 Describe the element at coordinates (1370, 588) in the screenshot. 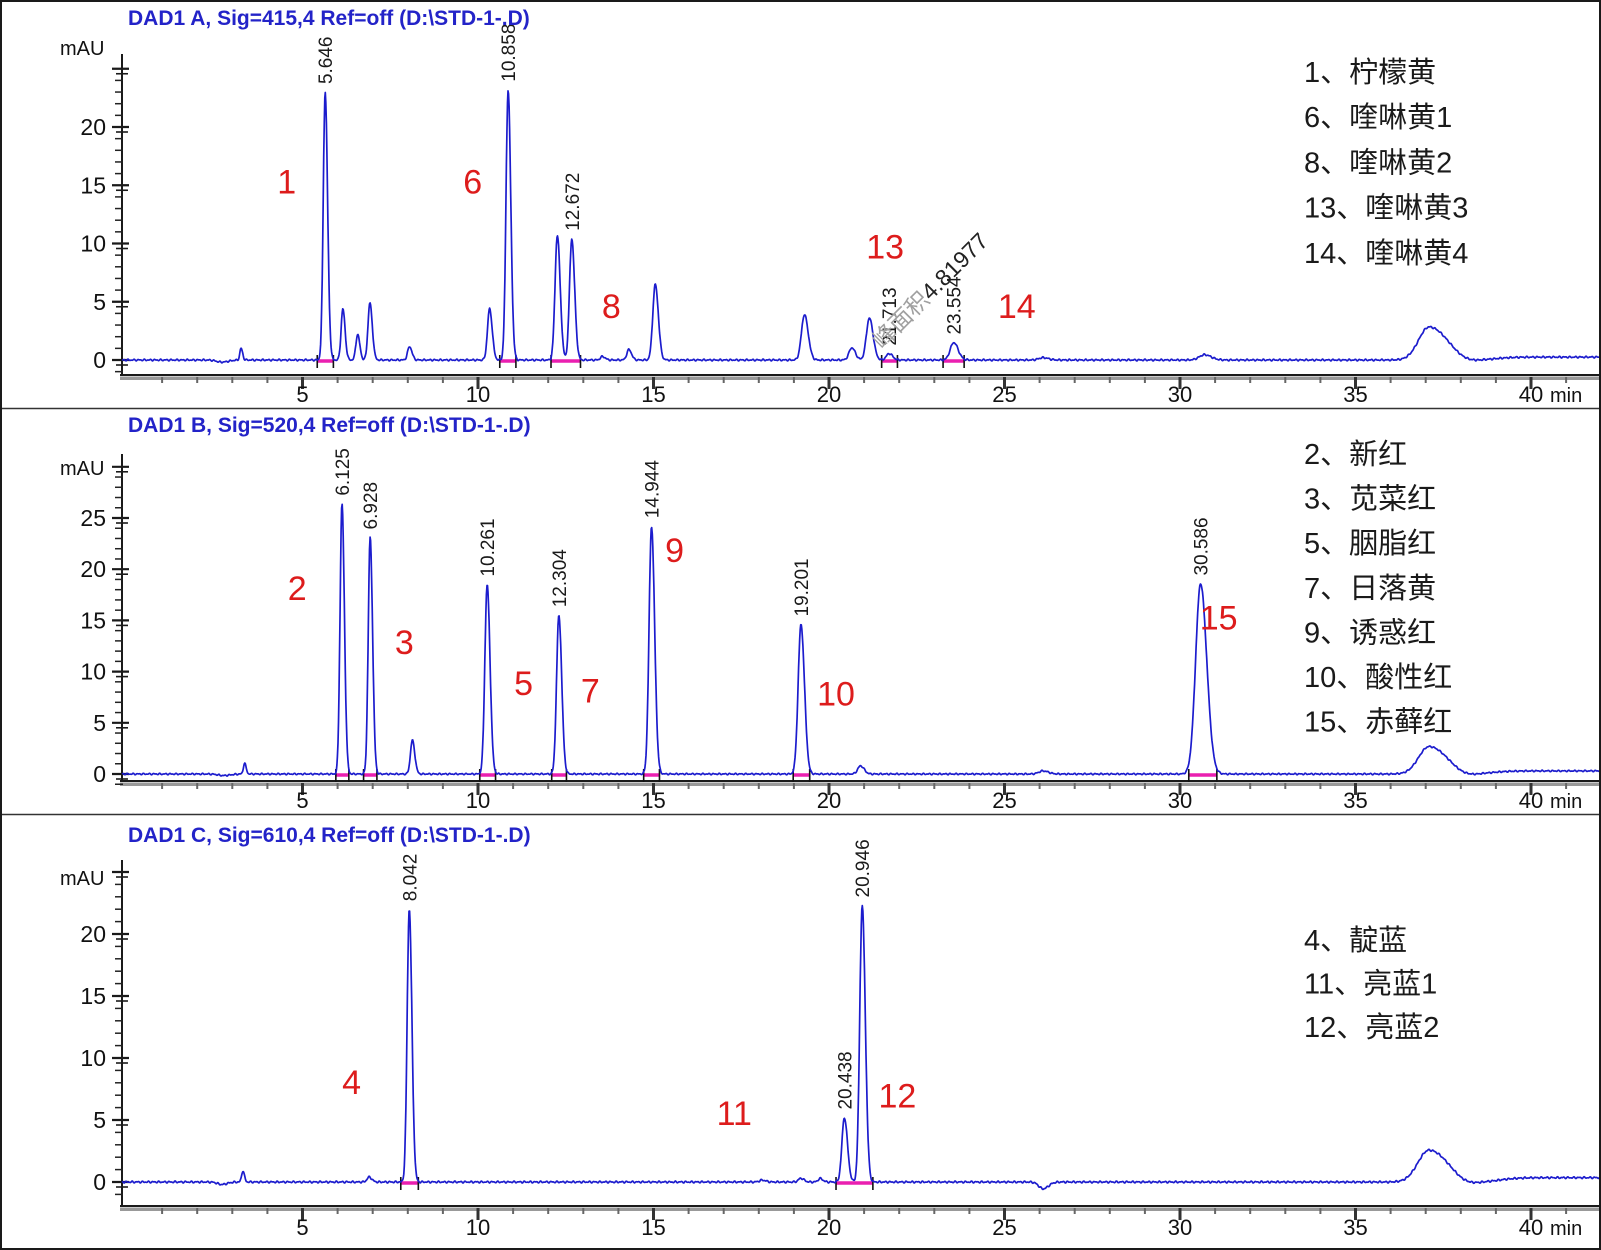

I see `legend-item: 7、日落黄` at that location.